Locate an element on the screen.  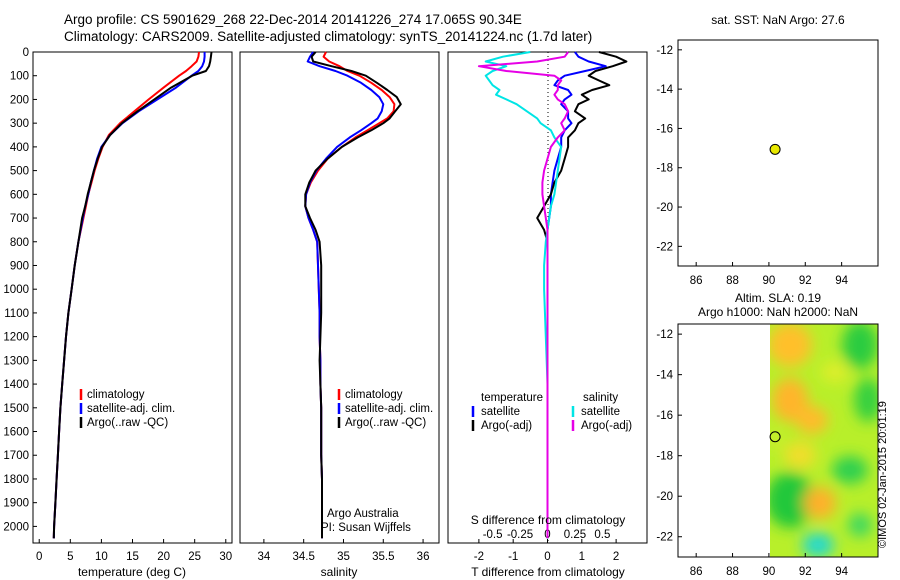
s-difference-label: S difference from climatology is located at coordinates (548, 520).